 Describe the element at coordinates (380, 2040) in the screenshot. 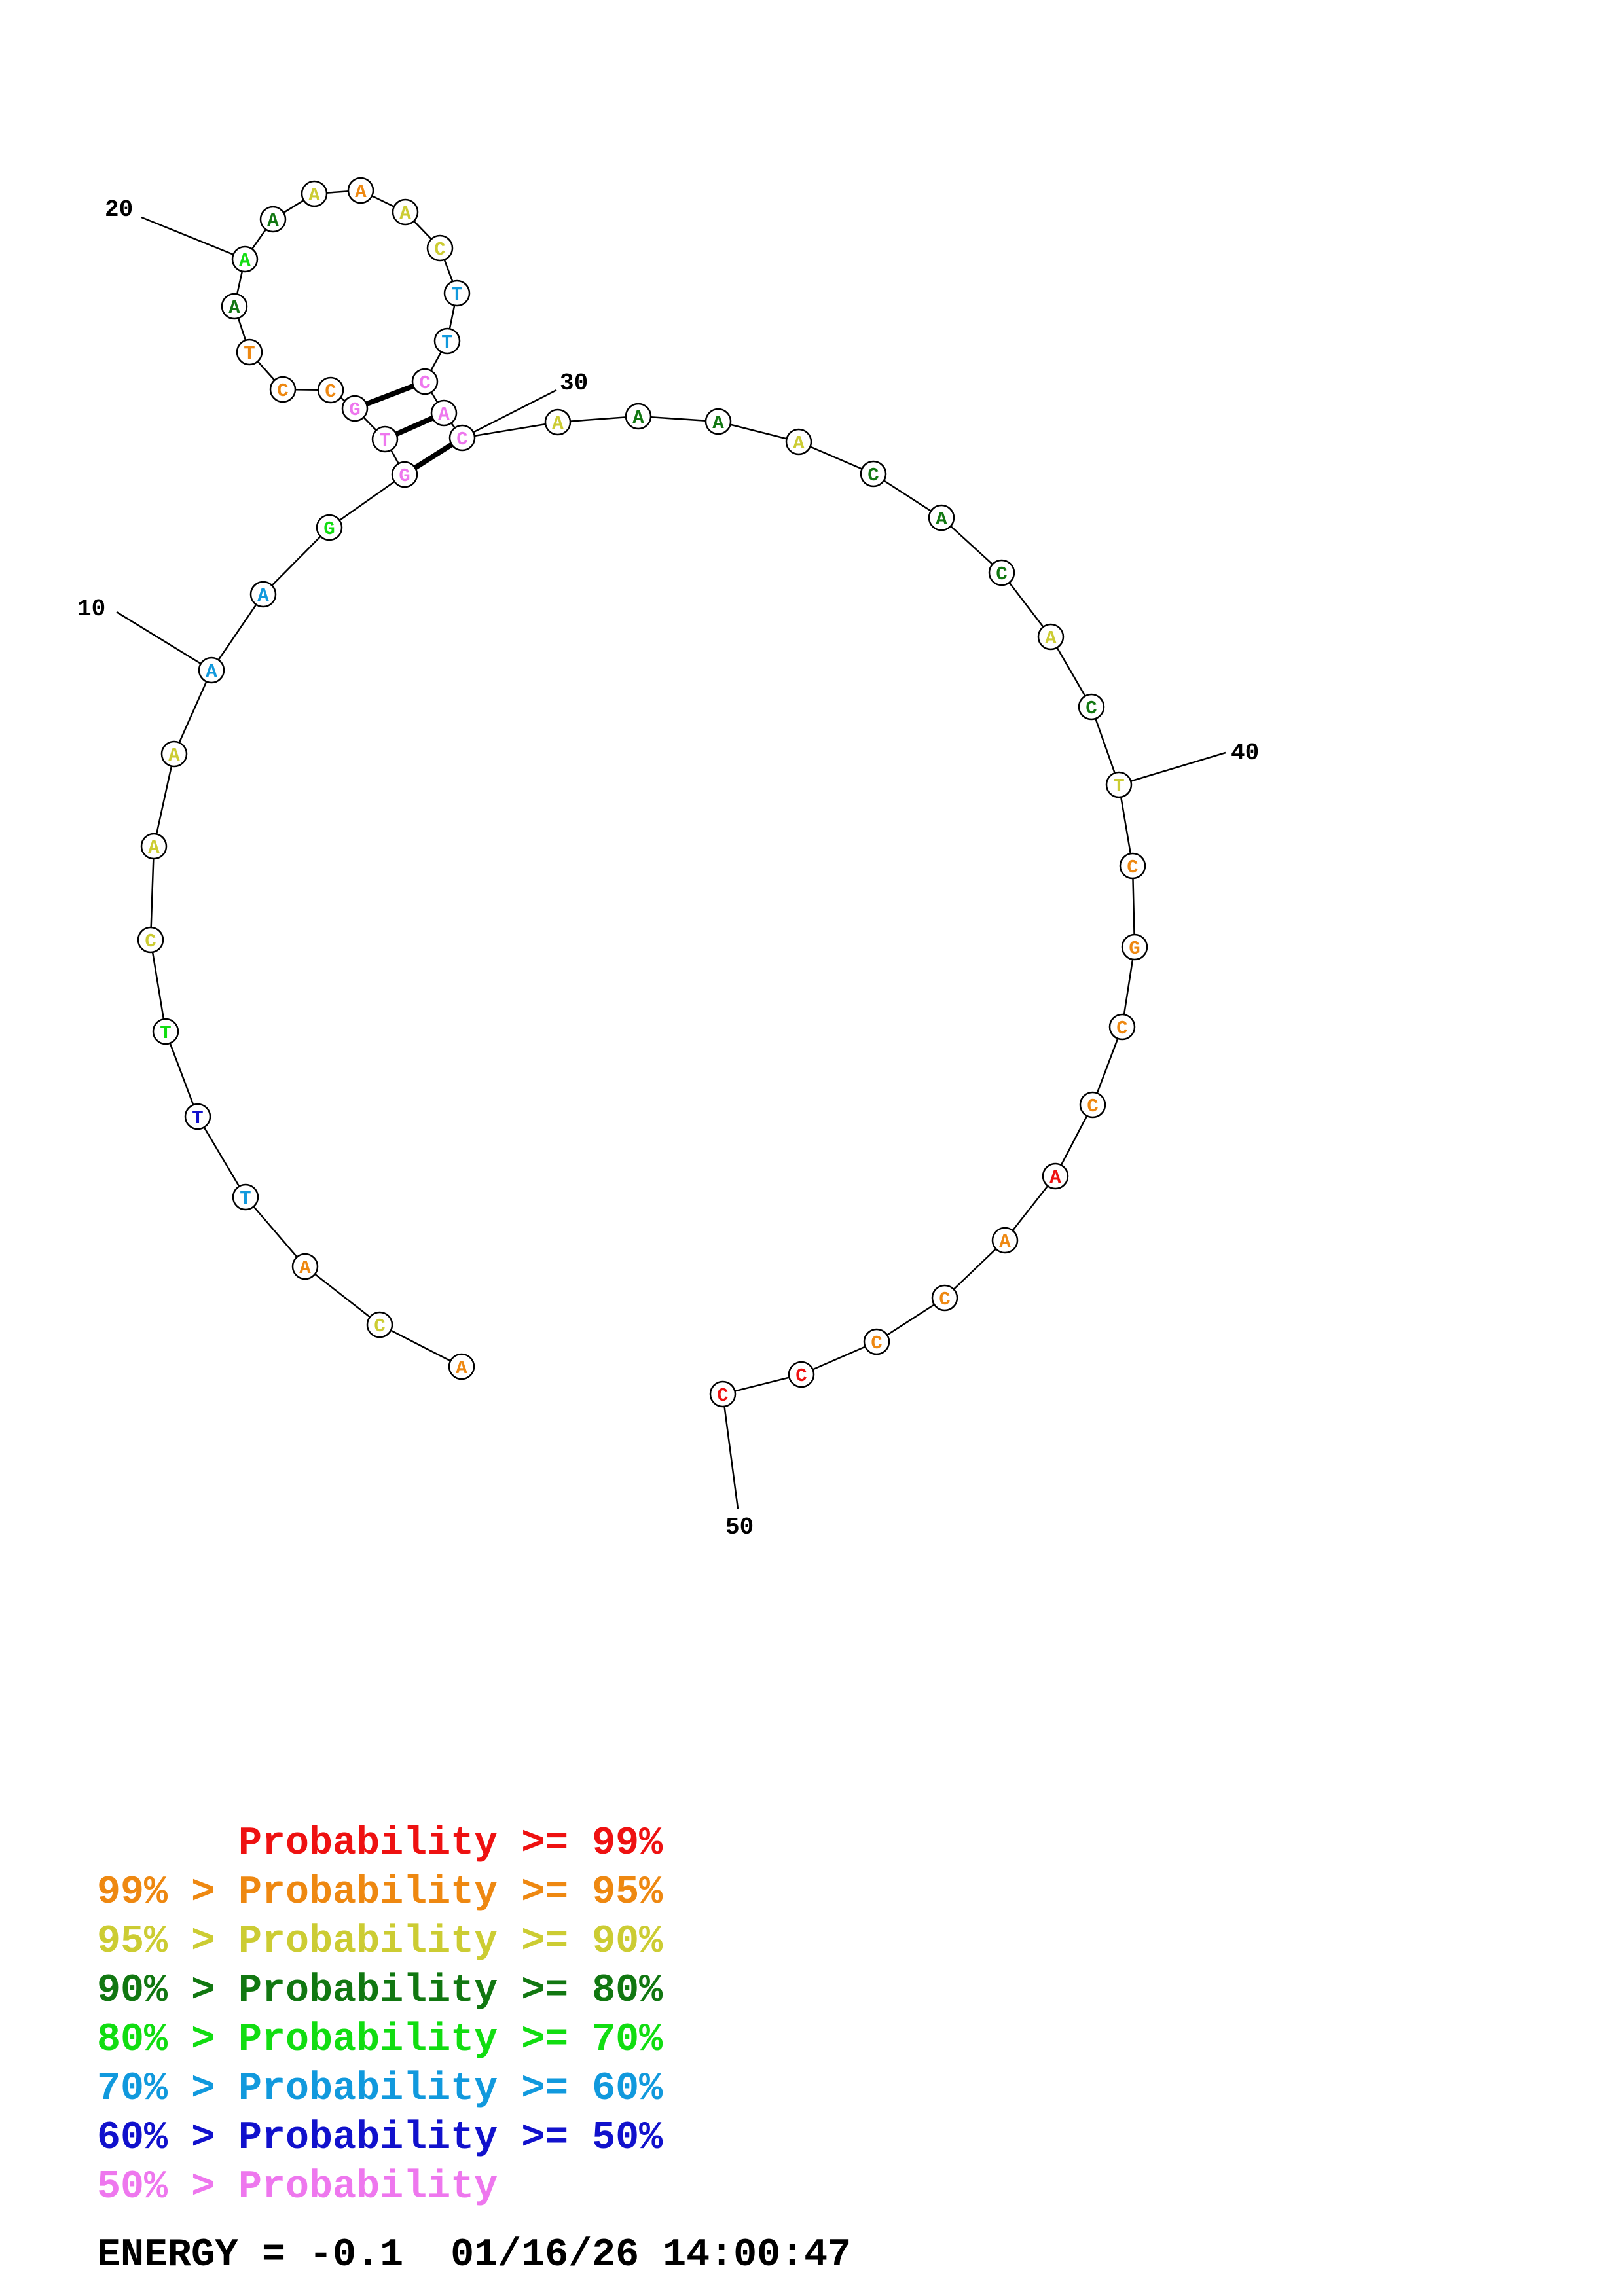

I see `legend-entry: 80% > Probability >= 70%` at that location.